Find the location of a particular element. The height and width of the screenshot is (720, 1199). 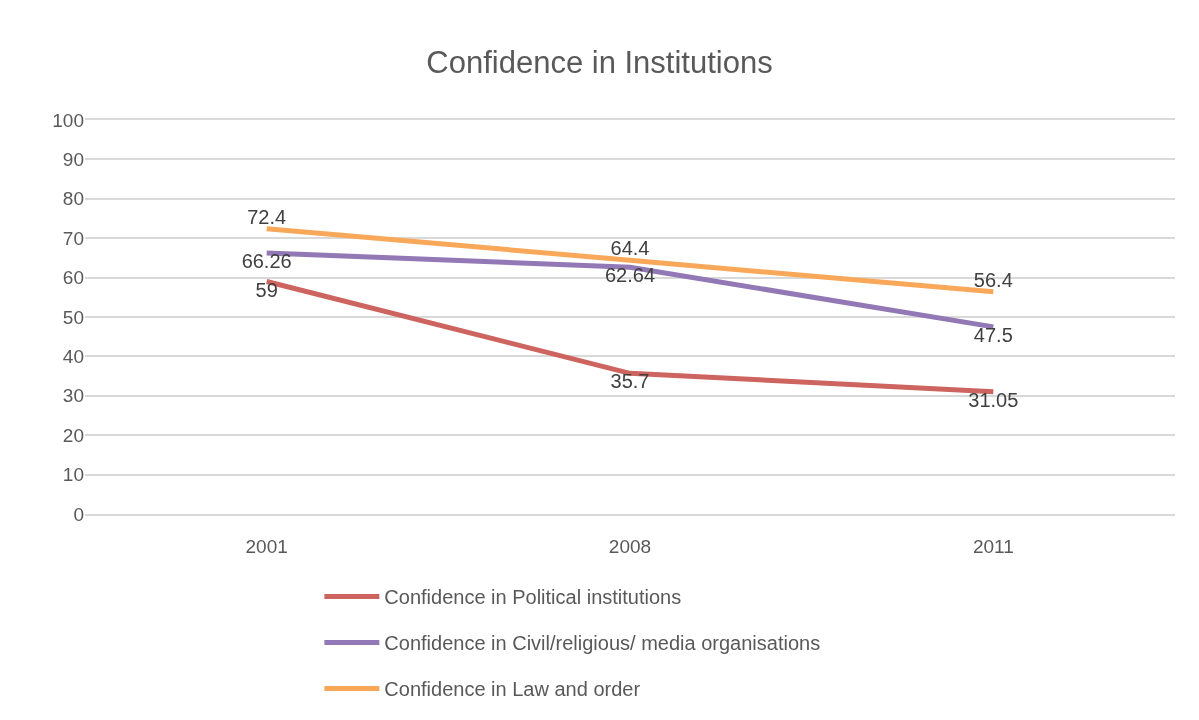

legend-label: Confidence in Civil/religious/ media organisations is located at coordinates (602, 643).